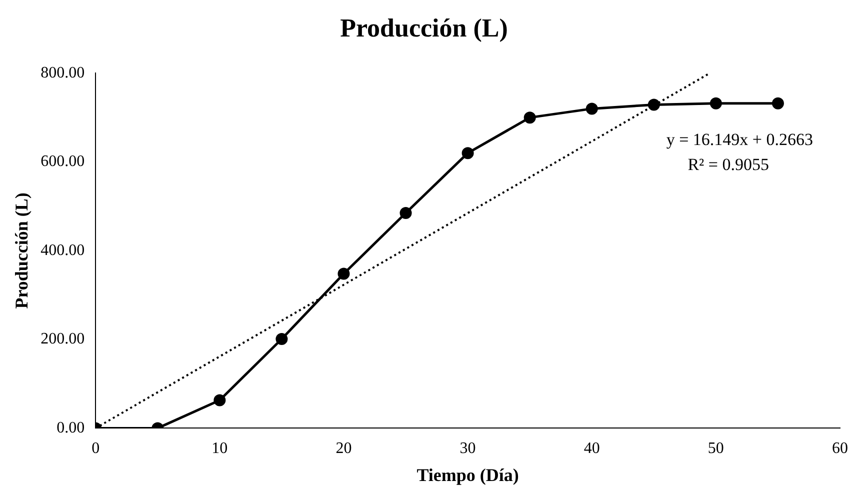  Describe the element at coordinates (840, 449) in the screenshot. I see `x-tick-label: 60` at that location.